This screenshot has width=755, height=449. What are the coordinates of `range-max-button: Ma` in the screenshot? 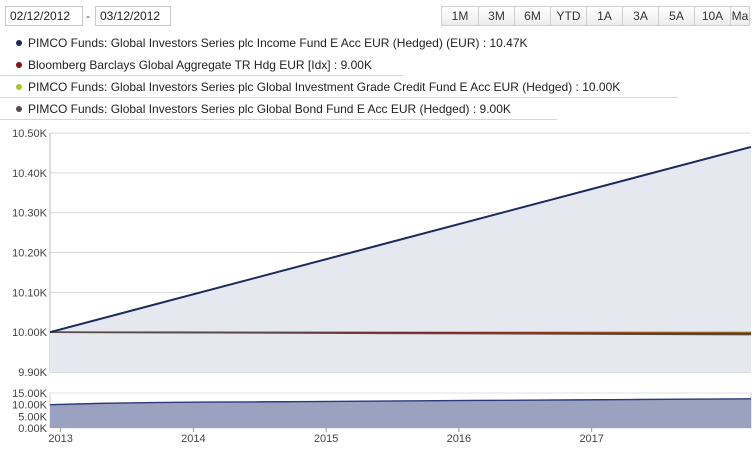 It's located at (740, 16).